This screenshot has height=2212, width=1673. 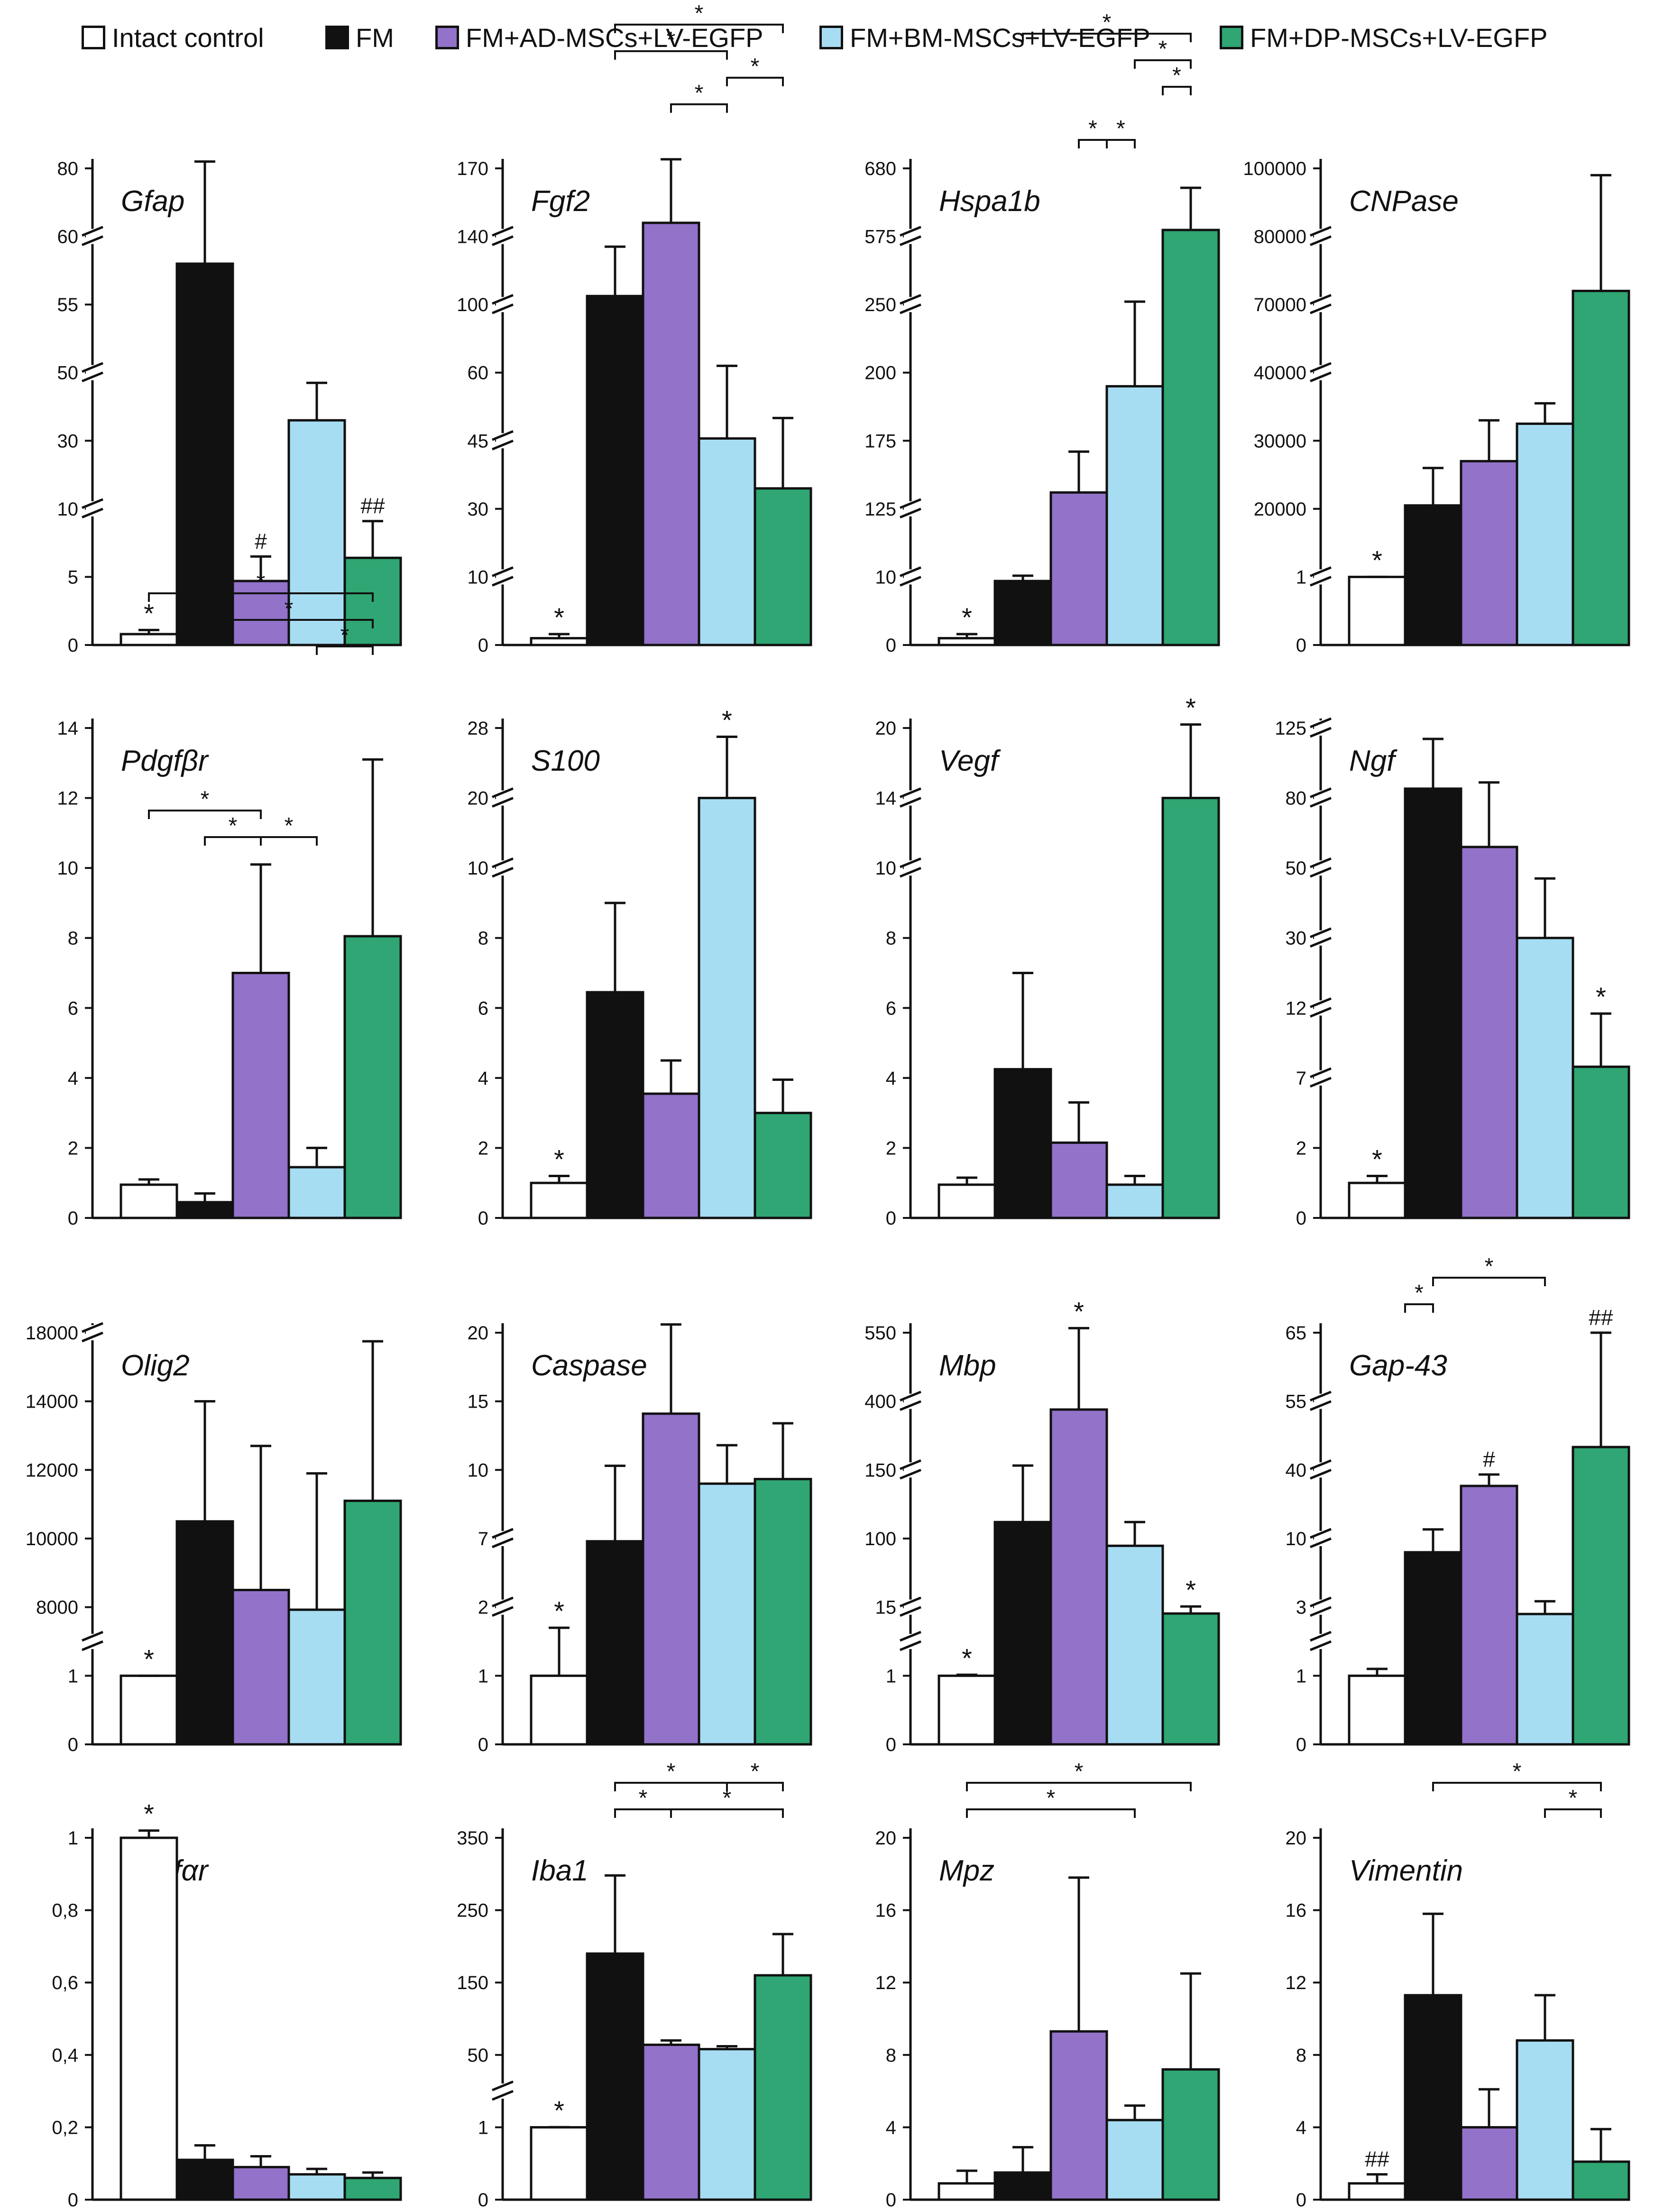 What do you see at coordinates (52, 1402) in the screenshot?
I see `y-tick-label: 14000` at bounding box center [52, 1402].